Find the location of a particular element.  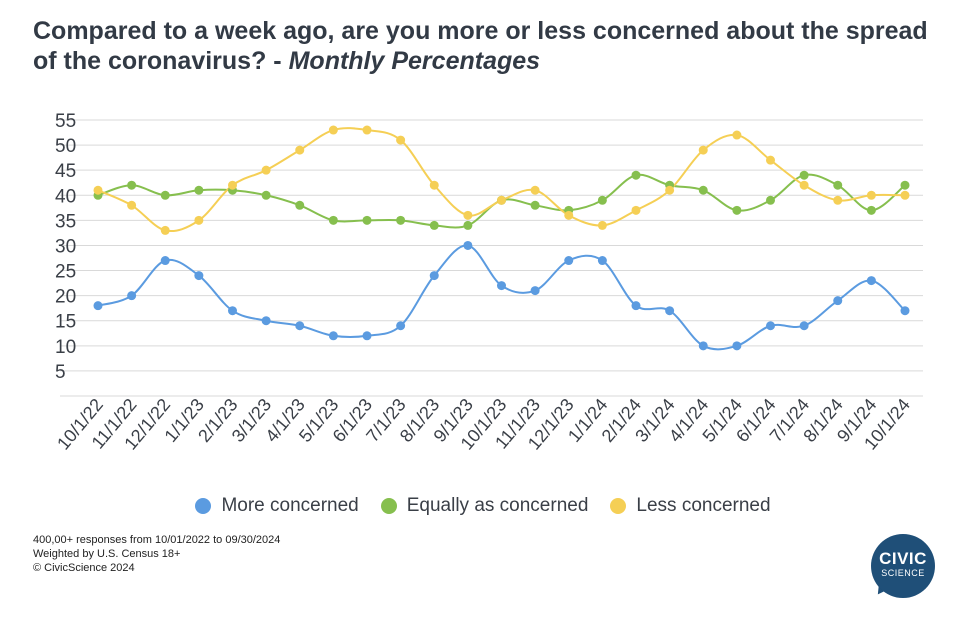

y-axis-ticks: 5 10 15 20 25 30 35 40 45 50 55 is located at coordinates (65, 247).